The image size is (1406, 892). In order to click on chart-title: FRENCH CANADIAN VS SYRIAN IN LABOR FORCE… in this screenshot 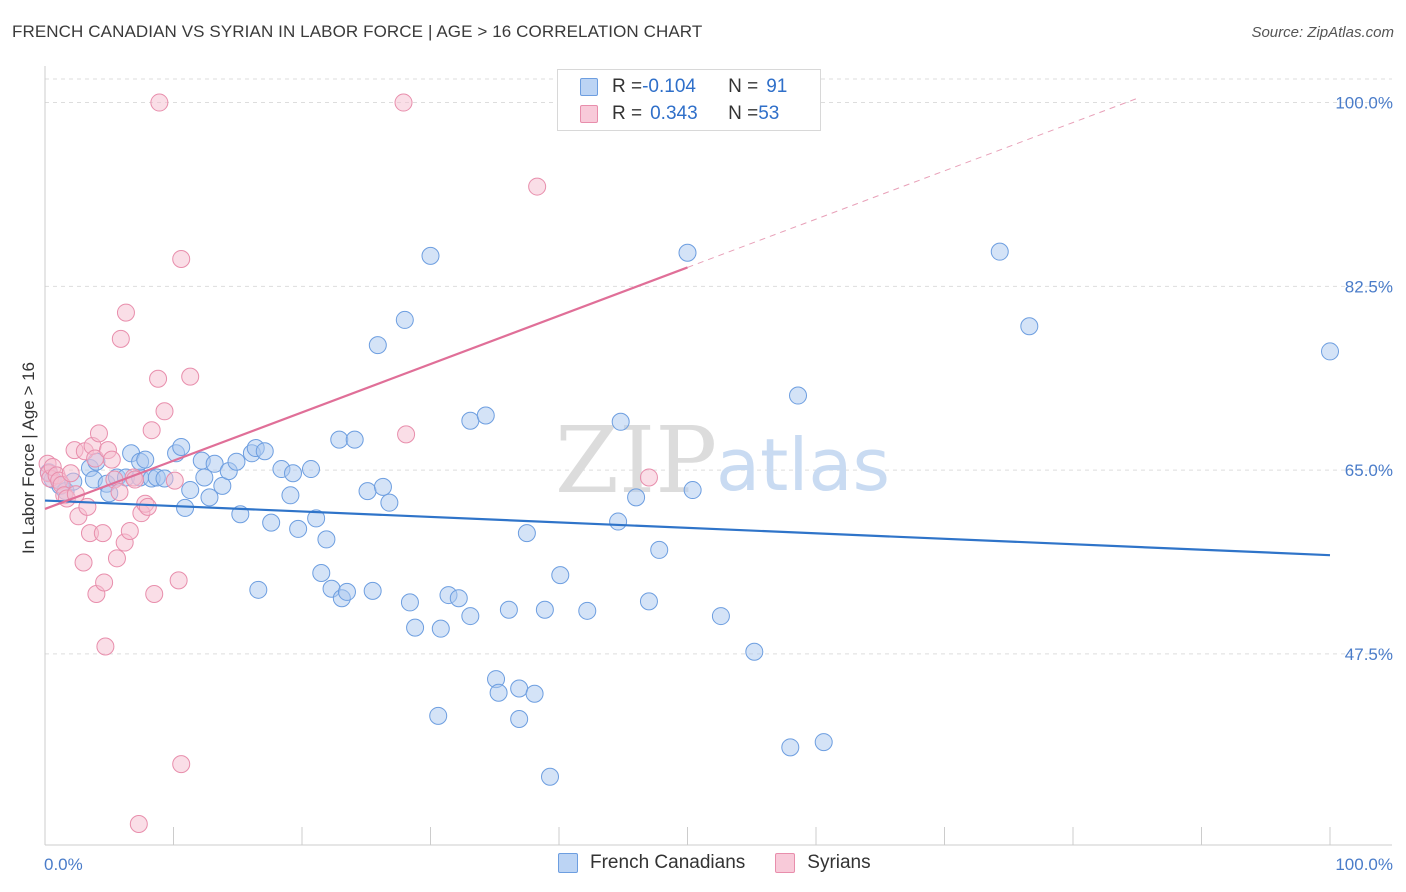, I will do `click(357, 31)`.